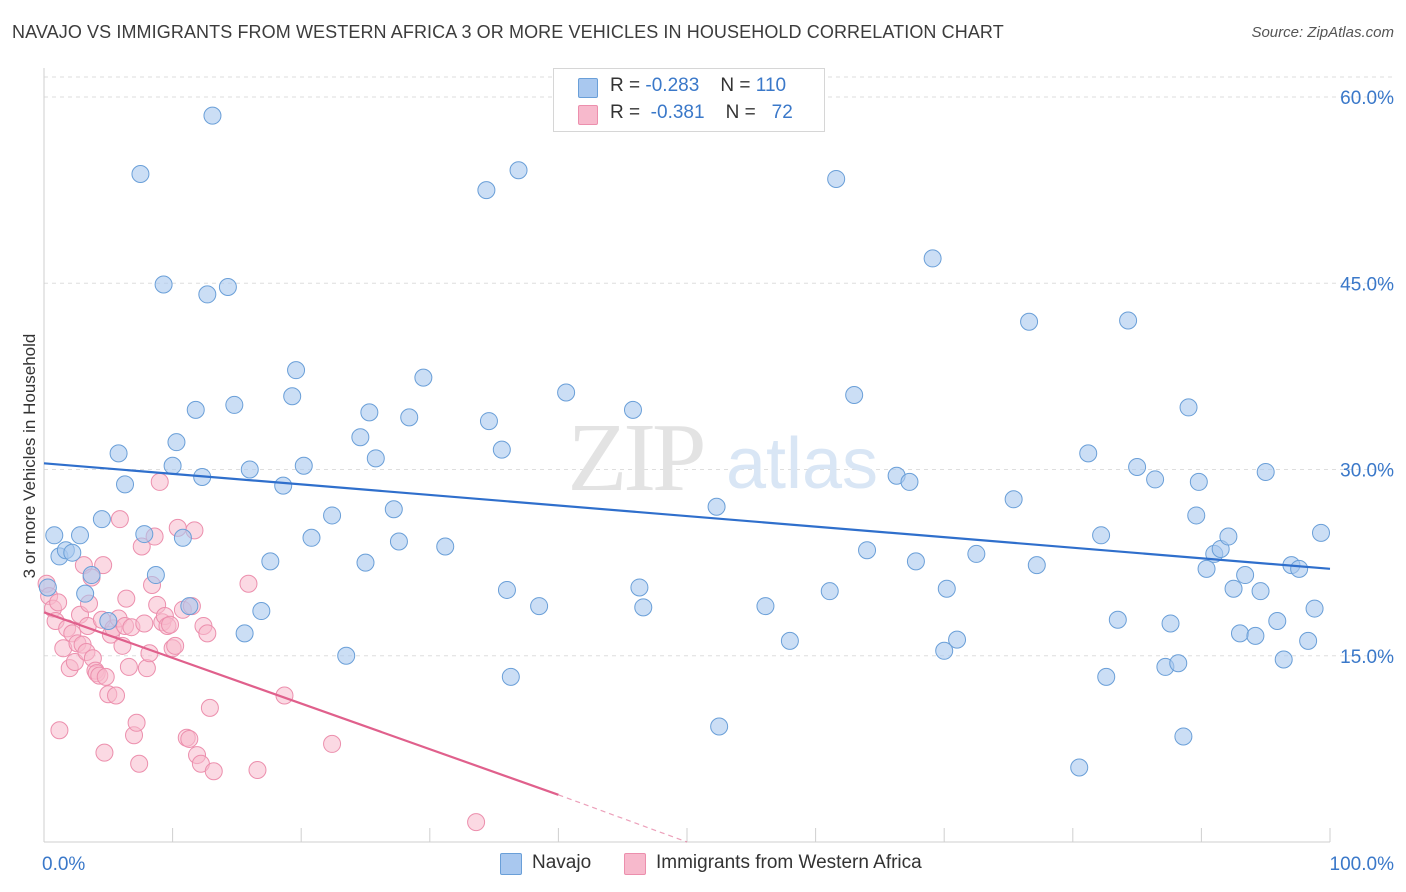 The height and width of the screenshot is (892, 1406). What do you see at coordinates (623, 818) in the screenshot?
I see `immigrants-trend-extension` at bounding box center [623, 818].